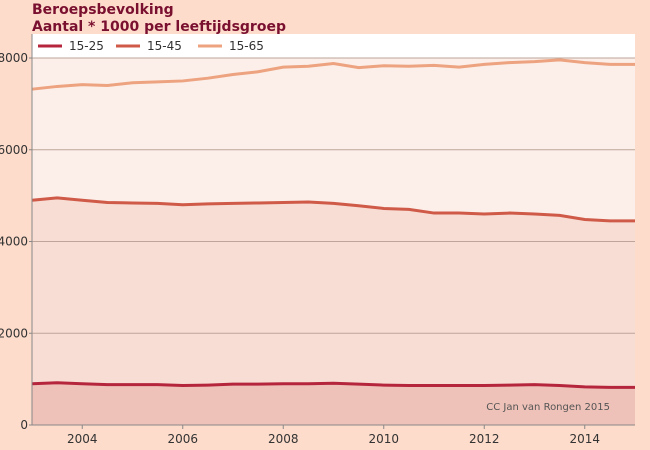 This screenshot has width=650, height=450. I want to click on x-tick-label: 2004, so click(82, 439).